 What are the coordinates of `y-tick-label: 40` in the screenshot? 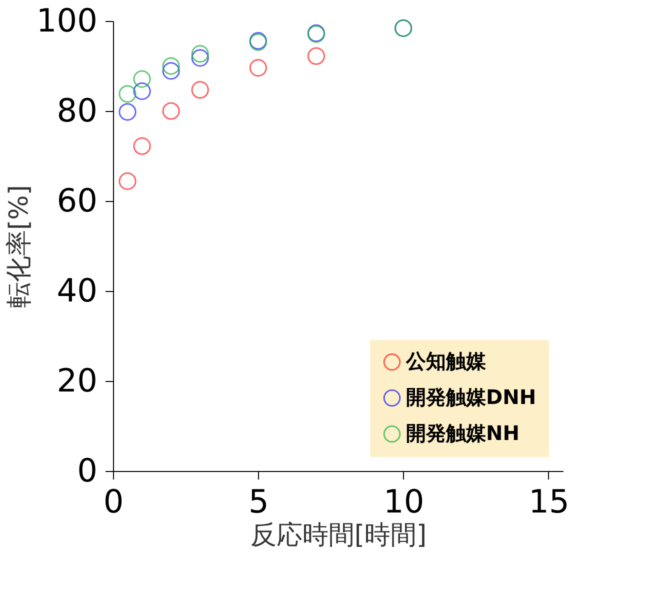 It's located at (77, 291).